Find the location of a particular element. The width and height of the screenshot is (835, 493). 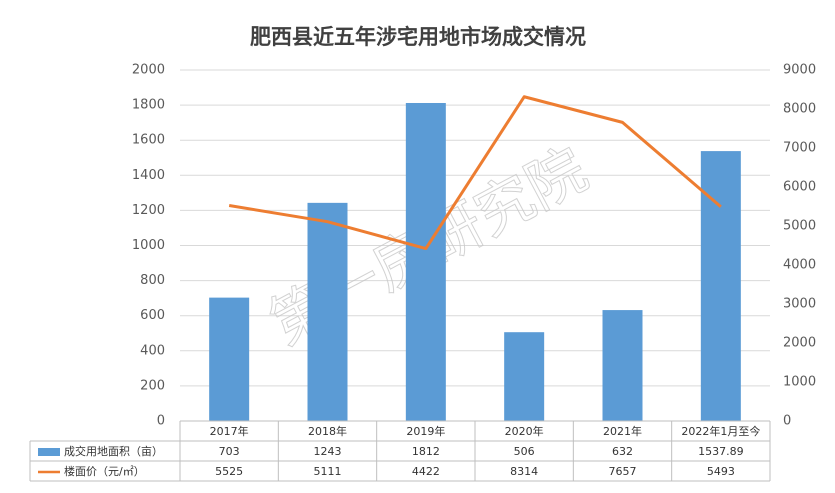

table-value: 1243 is located at coordinates (328, 451).